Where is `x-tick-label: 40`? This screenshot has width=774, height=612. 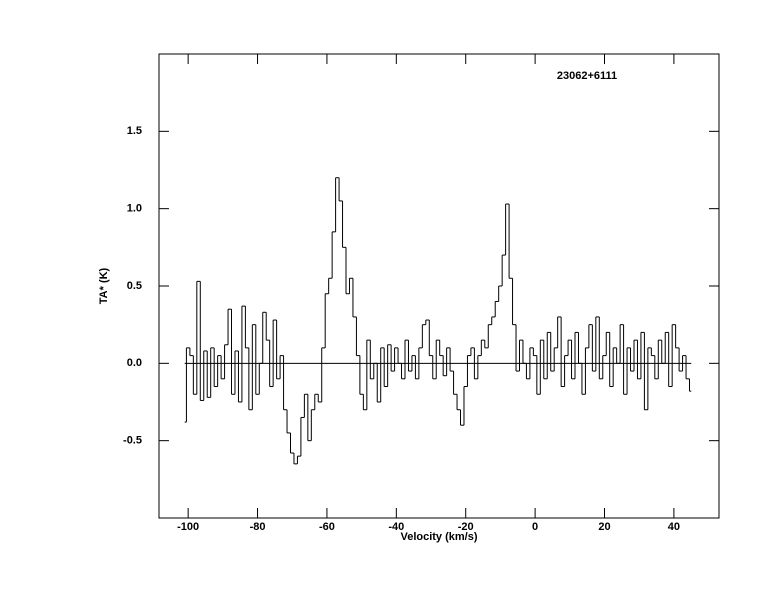 x-tick-label: 40 is located at coordinates (674, 527).